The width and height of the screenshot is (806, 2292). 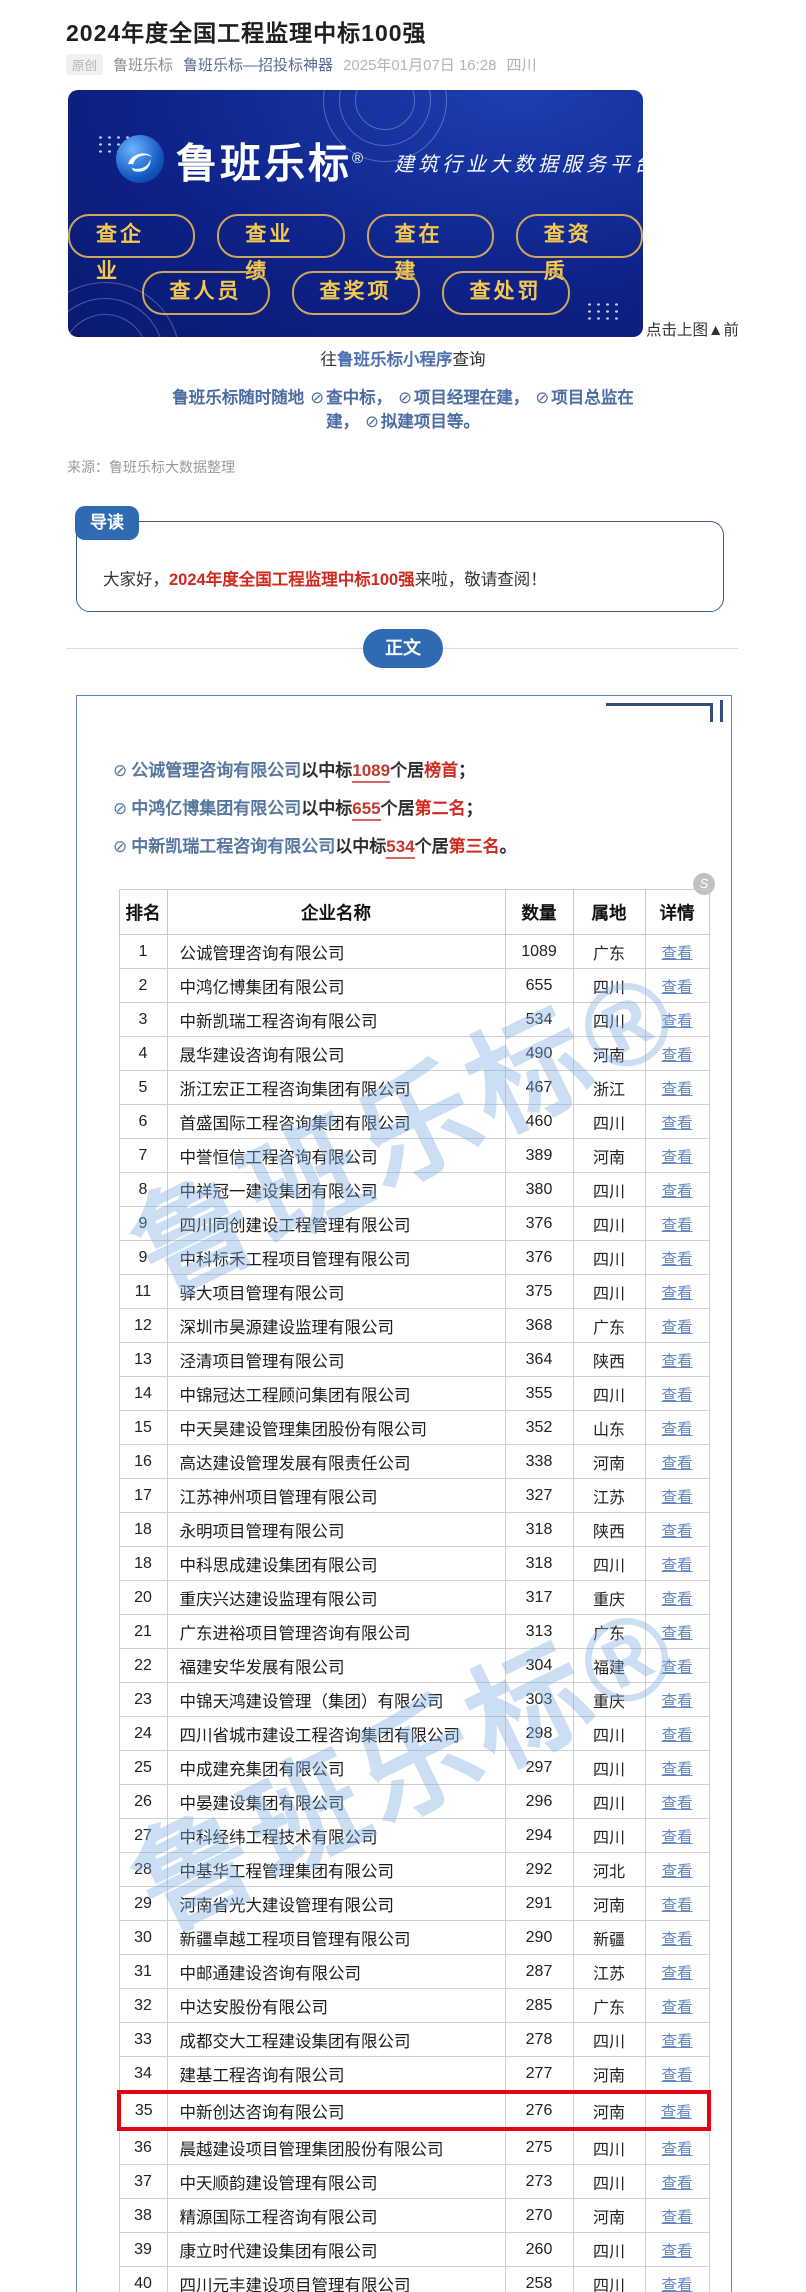 I want to click on table-row: 25 中成建充集团有限公司 297 四川 查看, so click(x=414, y=1767).